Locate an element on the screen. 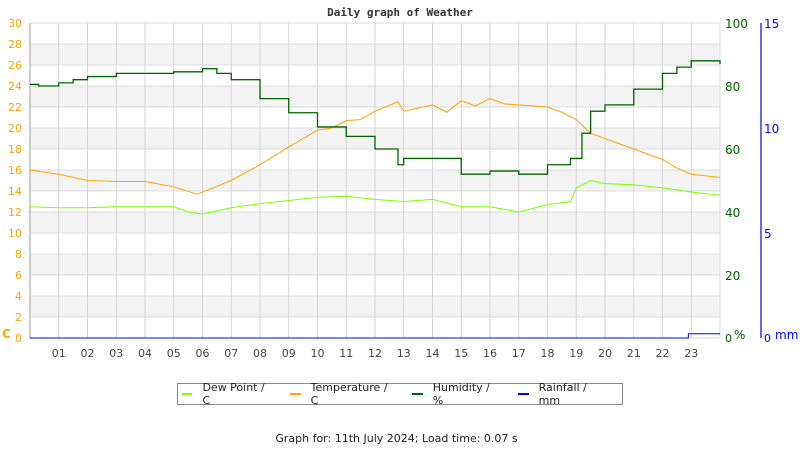 The width and height of the screenshot is (800, 450). x-tick-label: 14 is located at coordinates (433, 353).